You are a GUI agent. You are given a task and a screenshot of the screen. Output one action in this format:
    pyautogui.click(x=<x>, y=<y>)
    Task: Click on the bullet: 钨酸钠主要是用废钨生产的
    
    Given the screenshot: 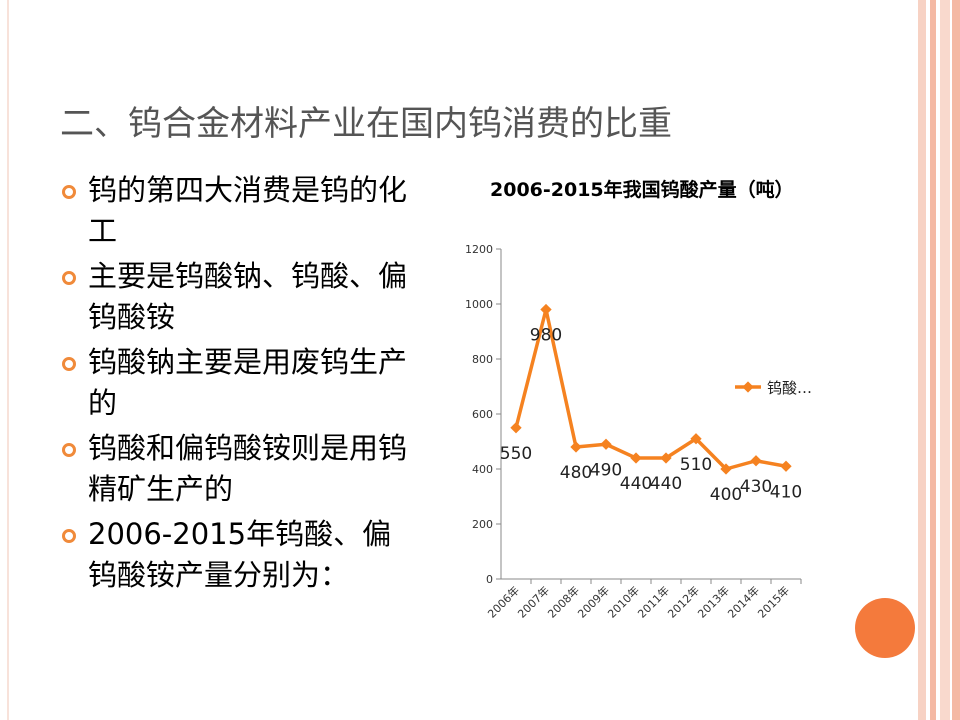 What is the action you would take?
    pyautogui.click(x=236, y=383)
    